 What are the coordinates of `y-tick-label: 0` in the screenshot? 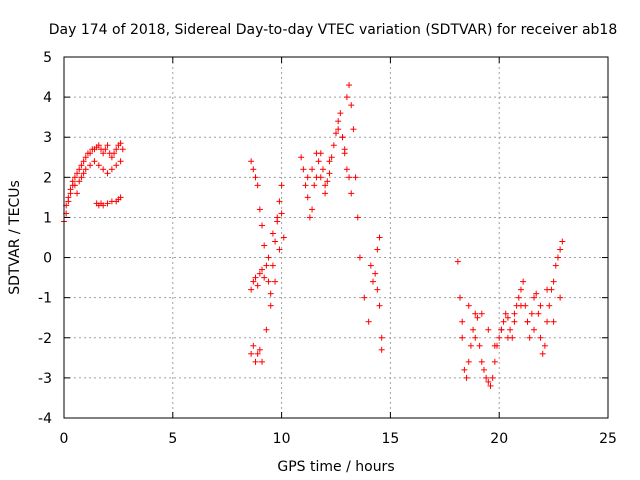 It's located at (47, 259).